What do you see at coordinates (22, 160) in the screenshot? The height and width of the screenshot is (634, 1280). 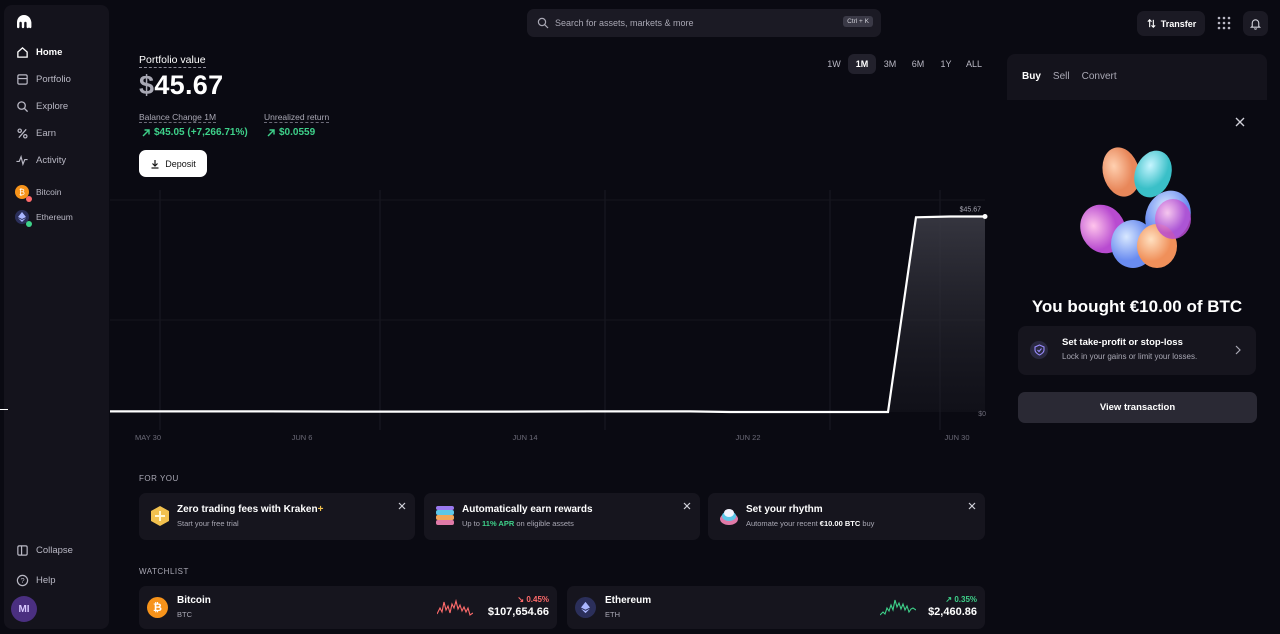 I see `activity-icon` at bounding box center [22, 160].